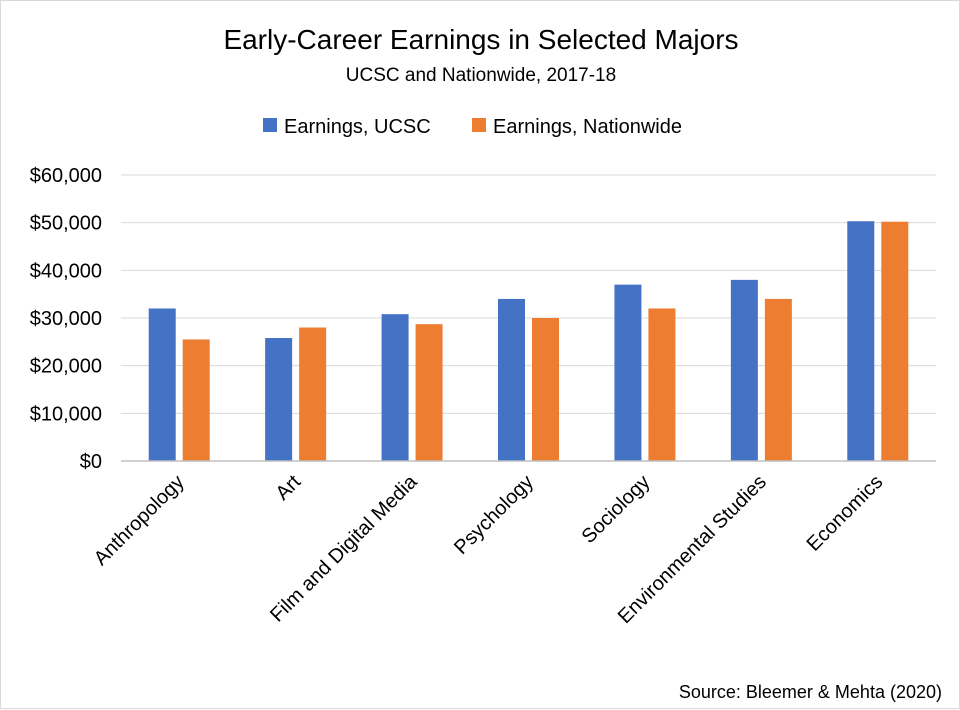 Image resolution: width=960 pixels, height=710 pixels. Describe the element at coordinates (616, 509) in the screenshot. I see `x-tick-label: Sociology` at that location.